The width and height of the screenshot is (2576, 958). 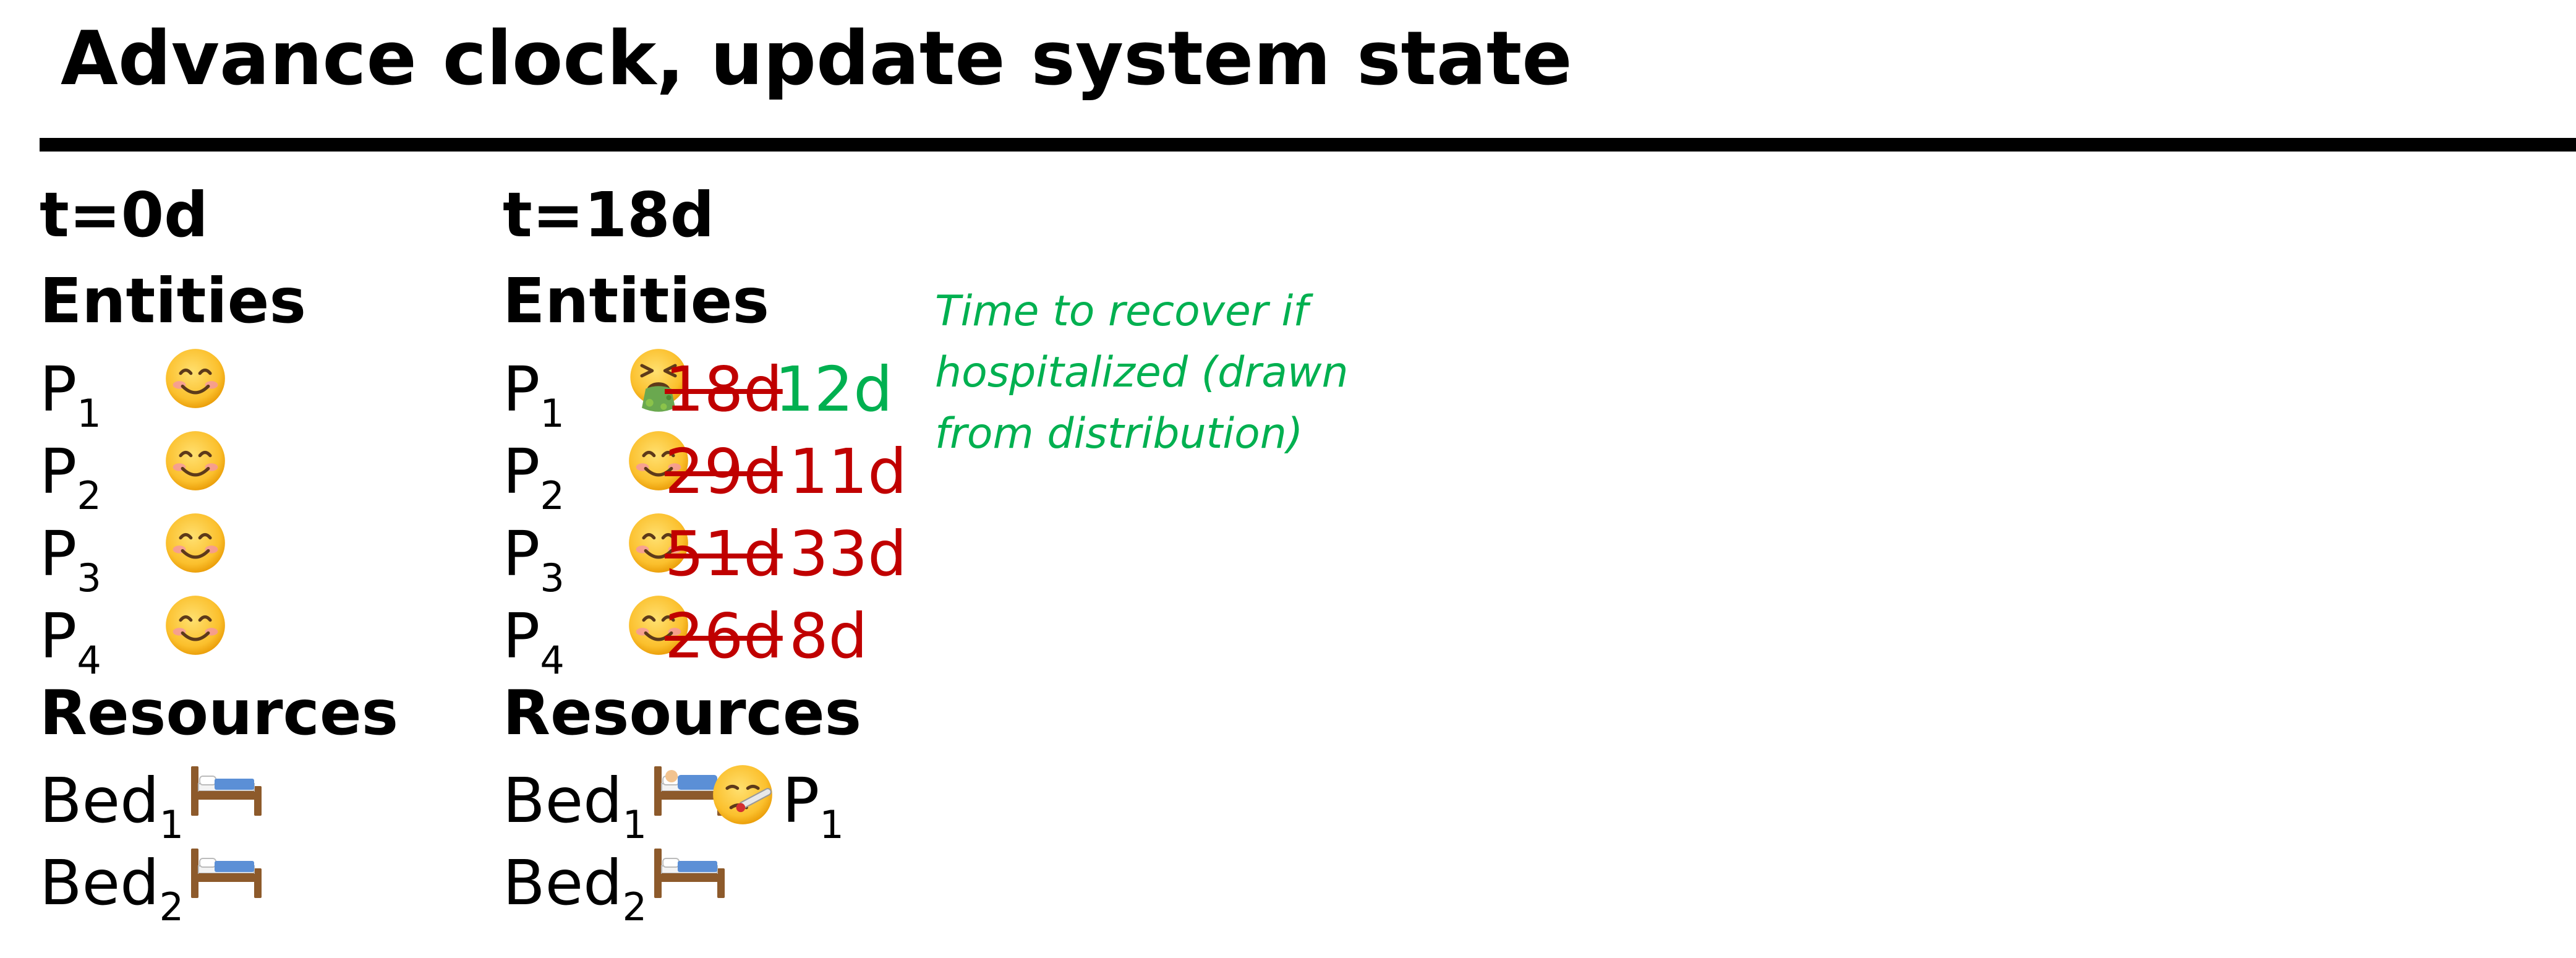 What do you see at coordinates (724, 554) in the screenshot?
I see `previous-recovery-time: 51d` at bounding box center [724, 554].